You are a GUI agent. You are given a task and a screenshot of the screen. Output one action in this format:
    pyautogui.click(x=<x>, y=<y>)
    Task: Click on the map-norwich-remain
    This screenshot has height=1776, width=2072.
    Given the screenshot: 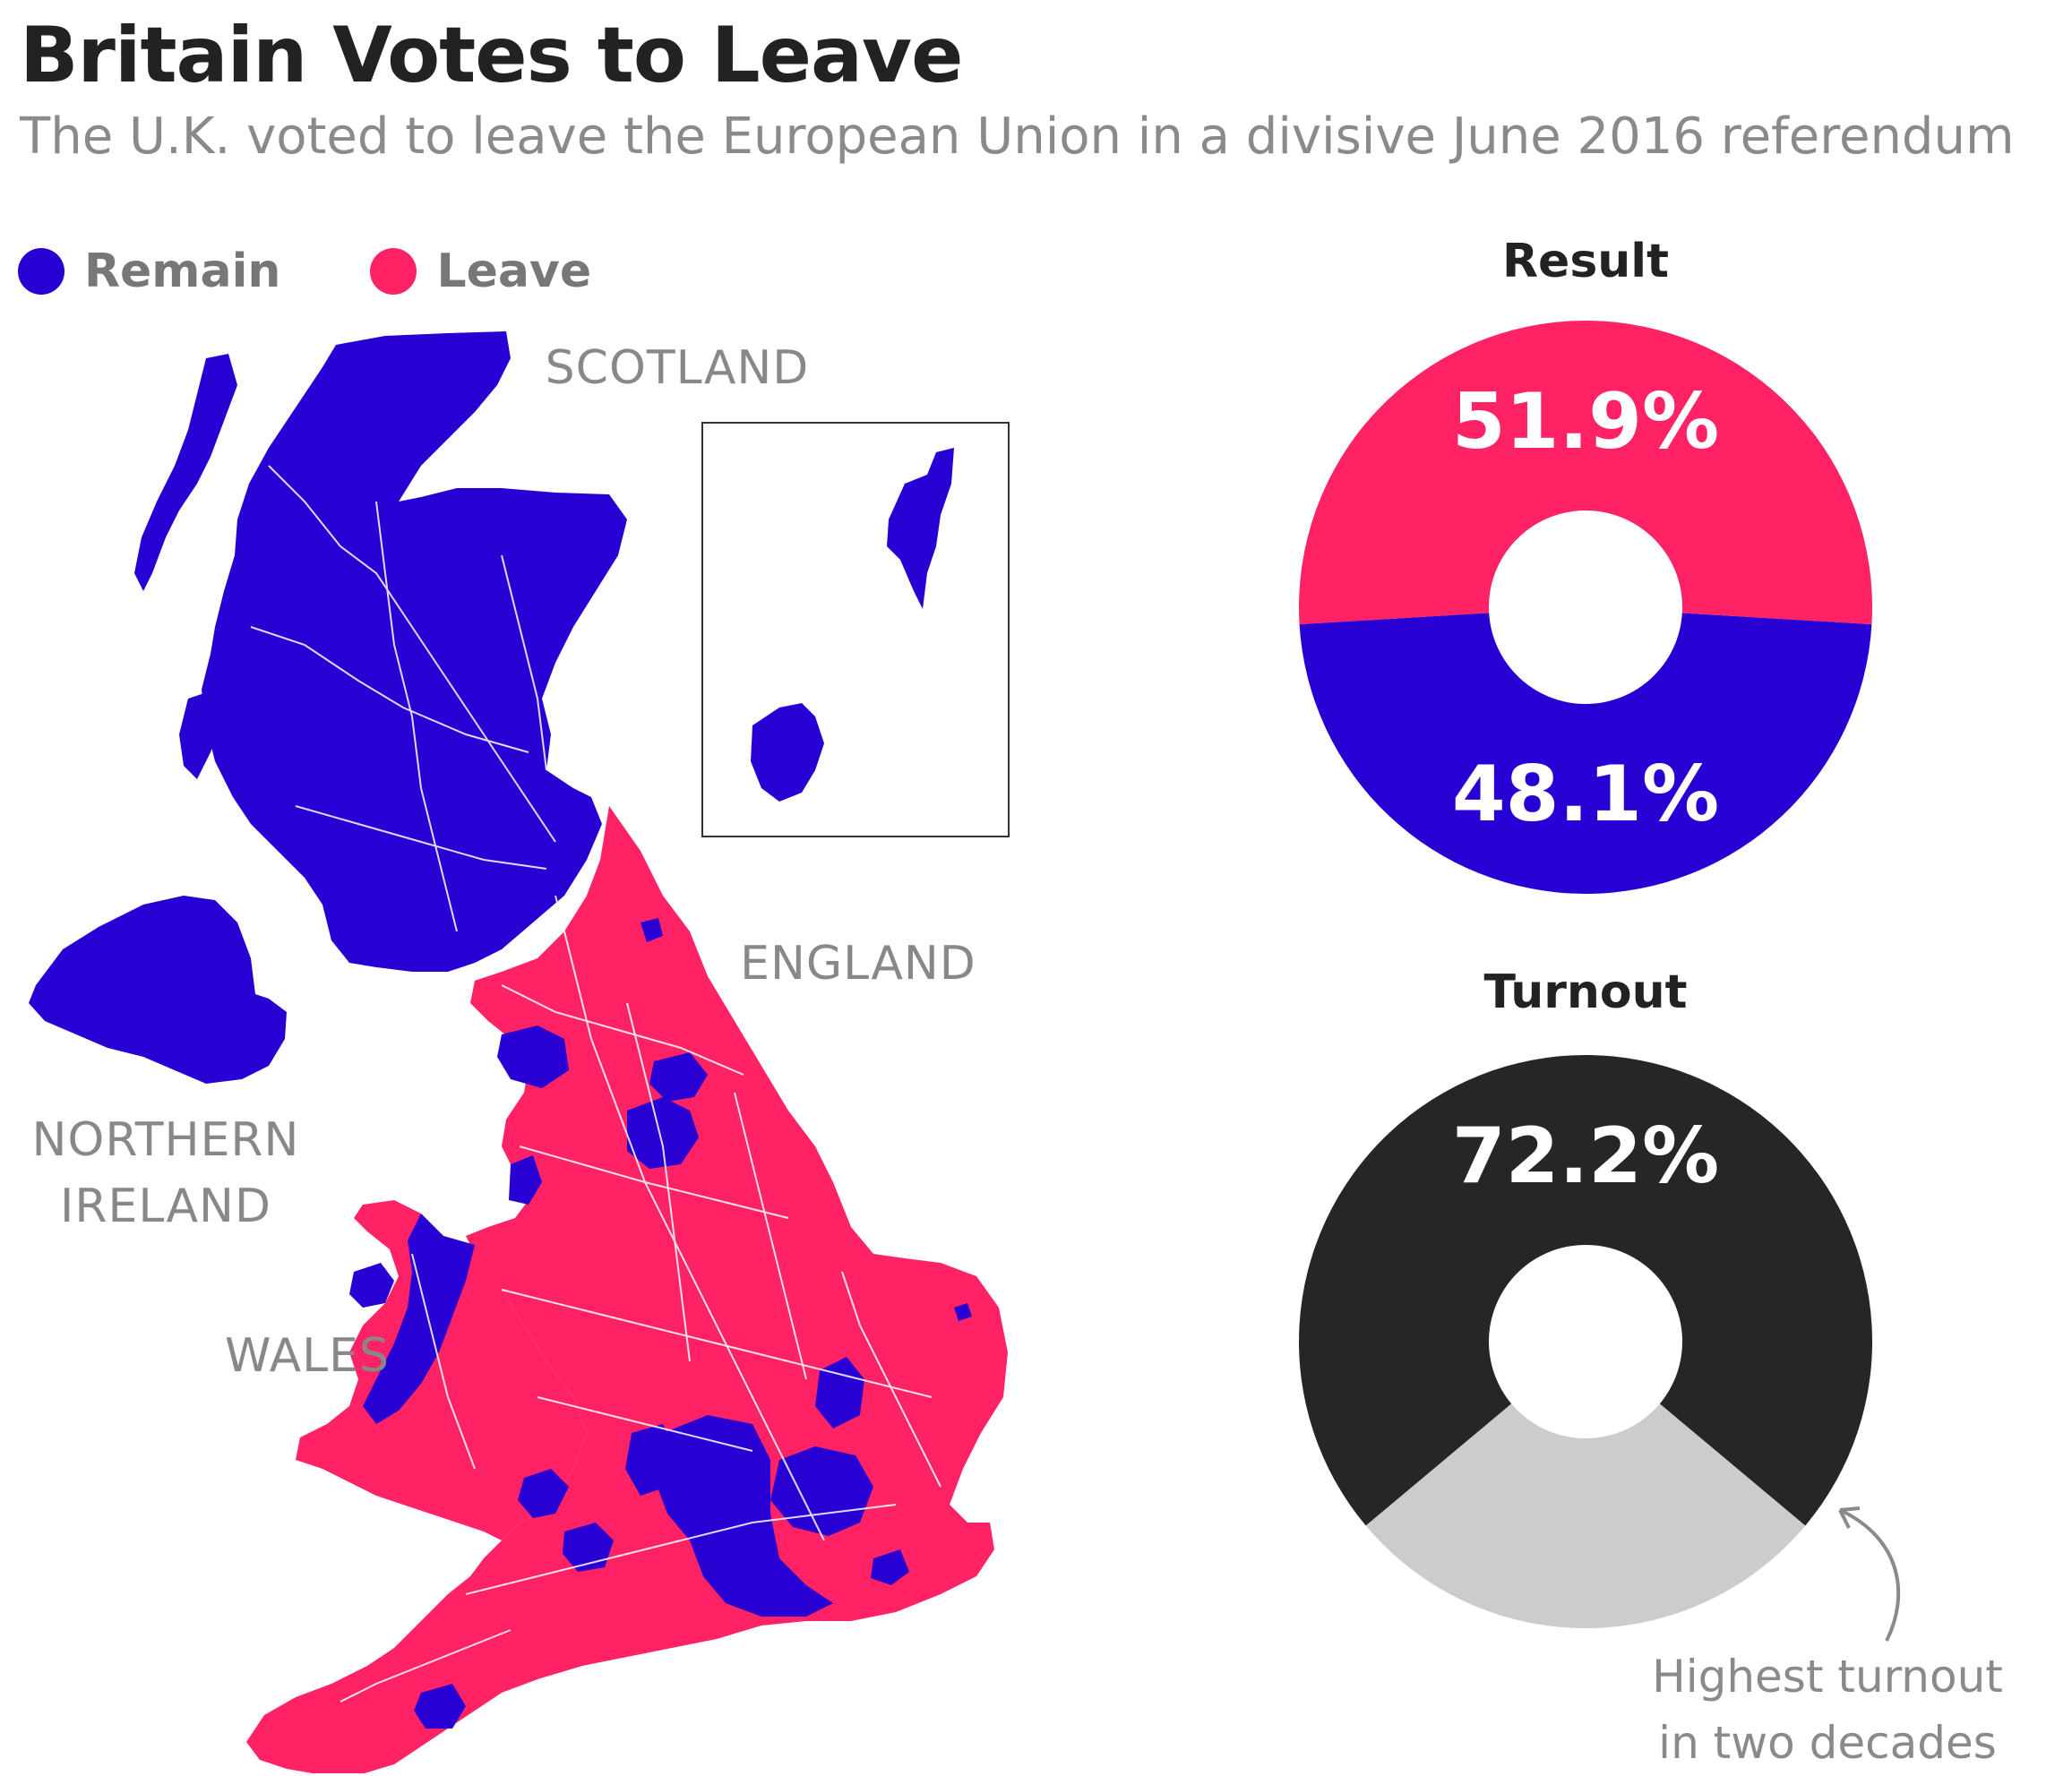 What is the action you would take?
    pyautogui.click(x=963, y=1312)
    